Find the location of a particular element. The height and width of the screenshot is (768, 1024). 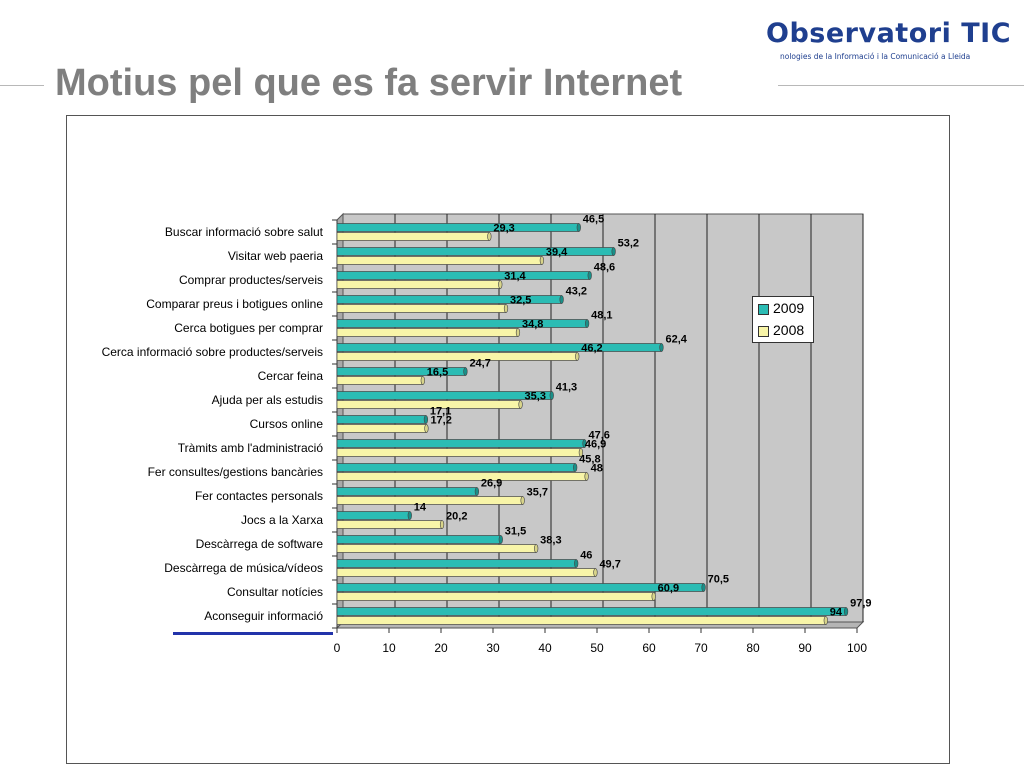

data-label: 60,9 is located at coordinates (668, 589).